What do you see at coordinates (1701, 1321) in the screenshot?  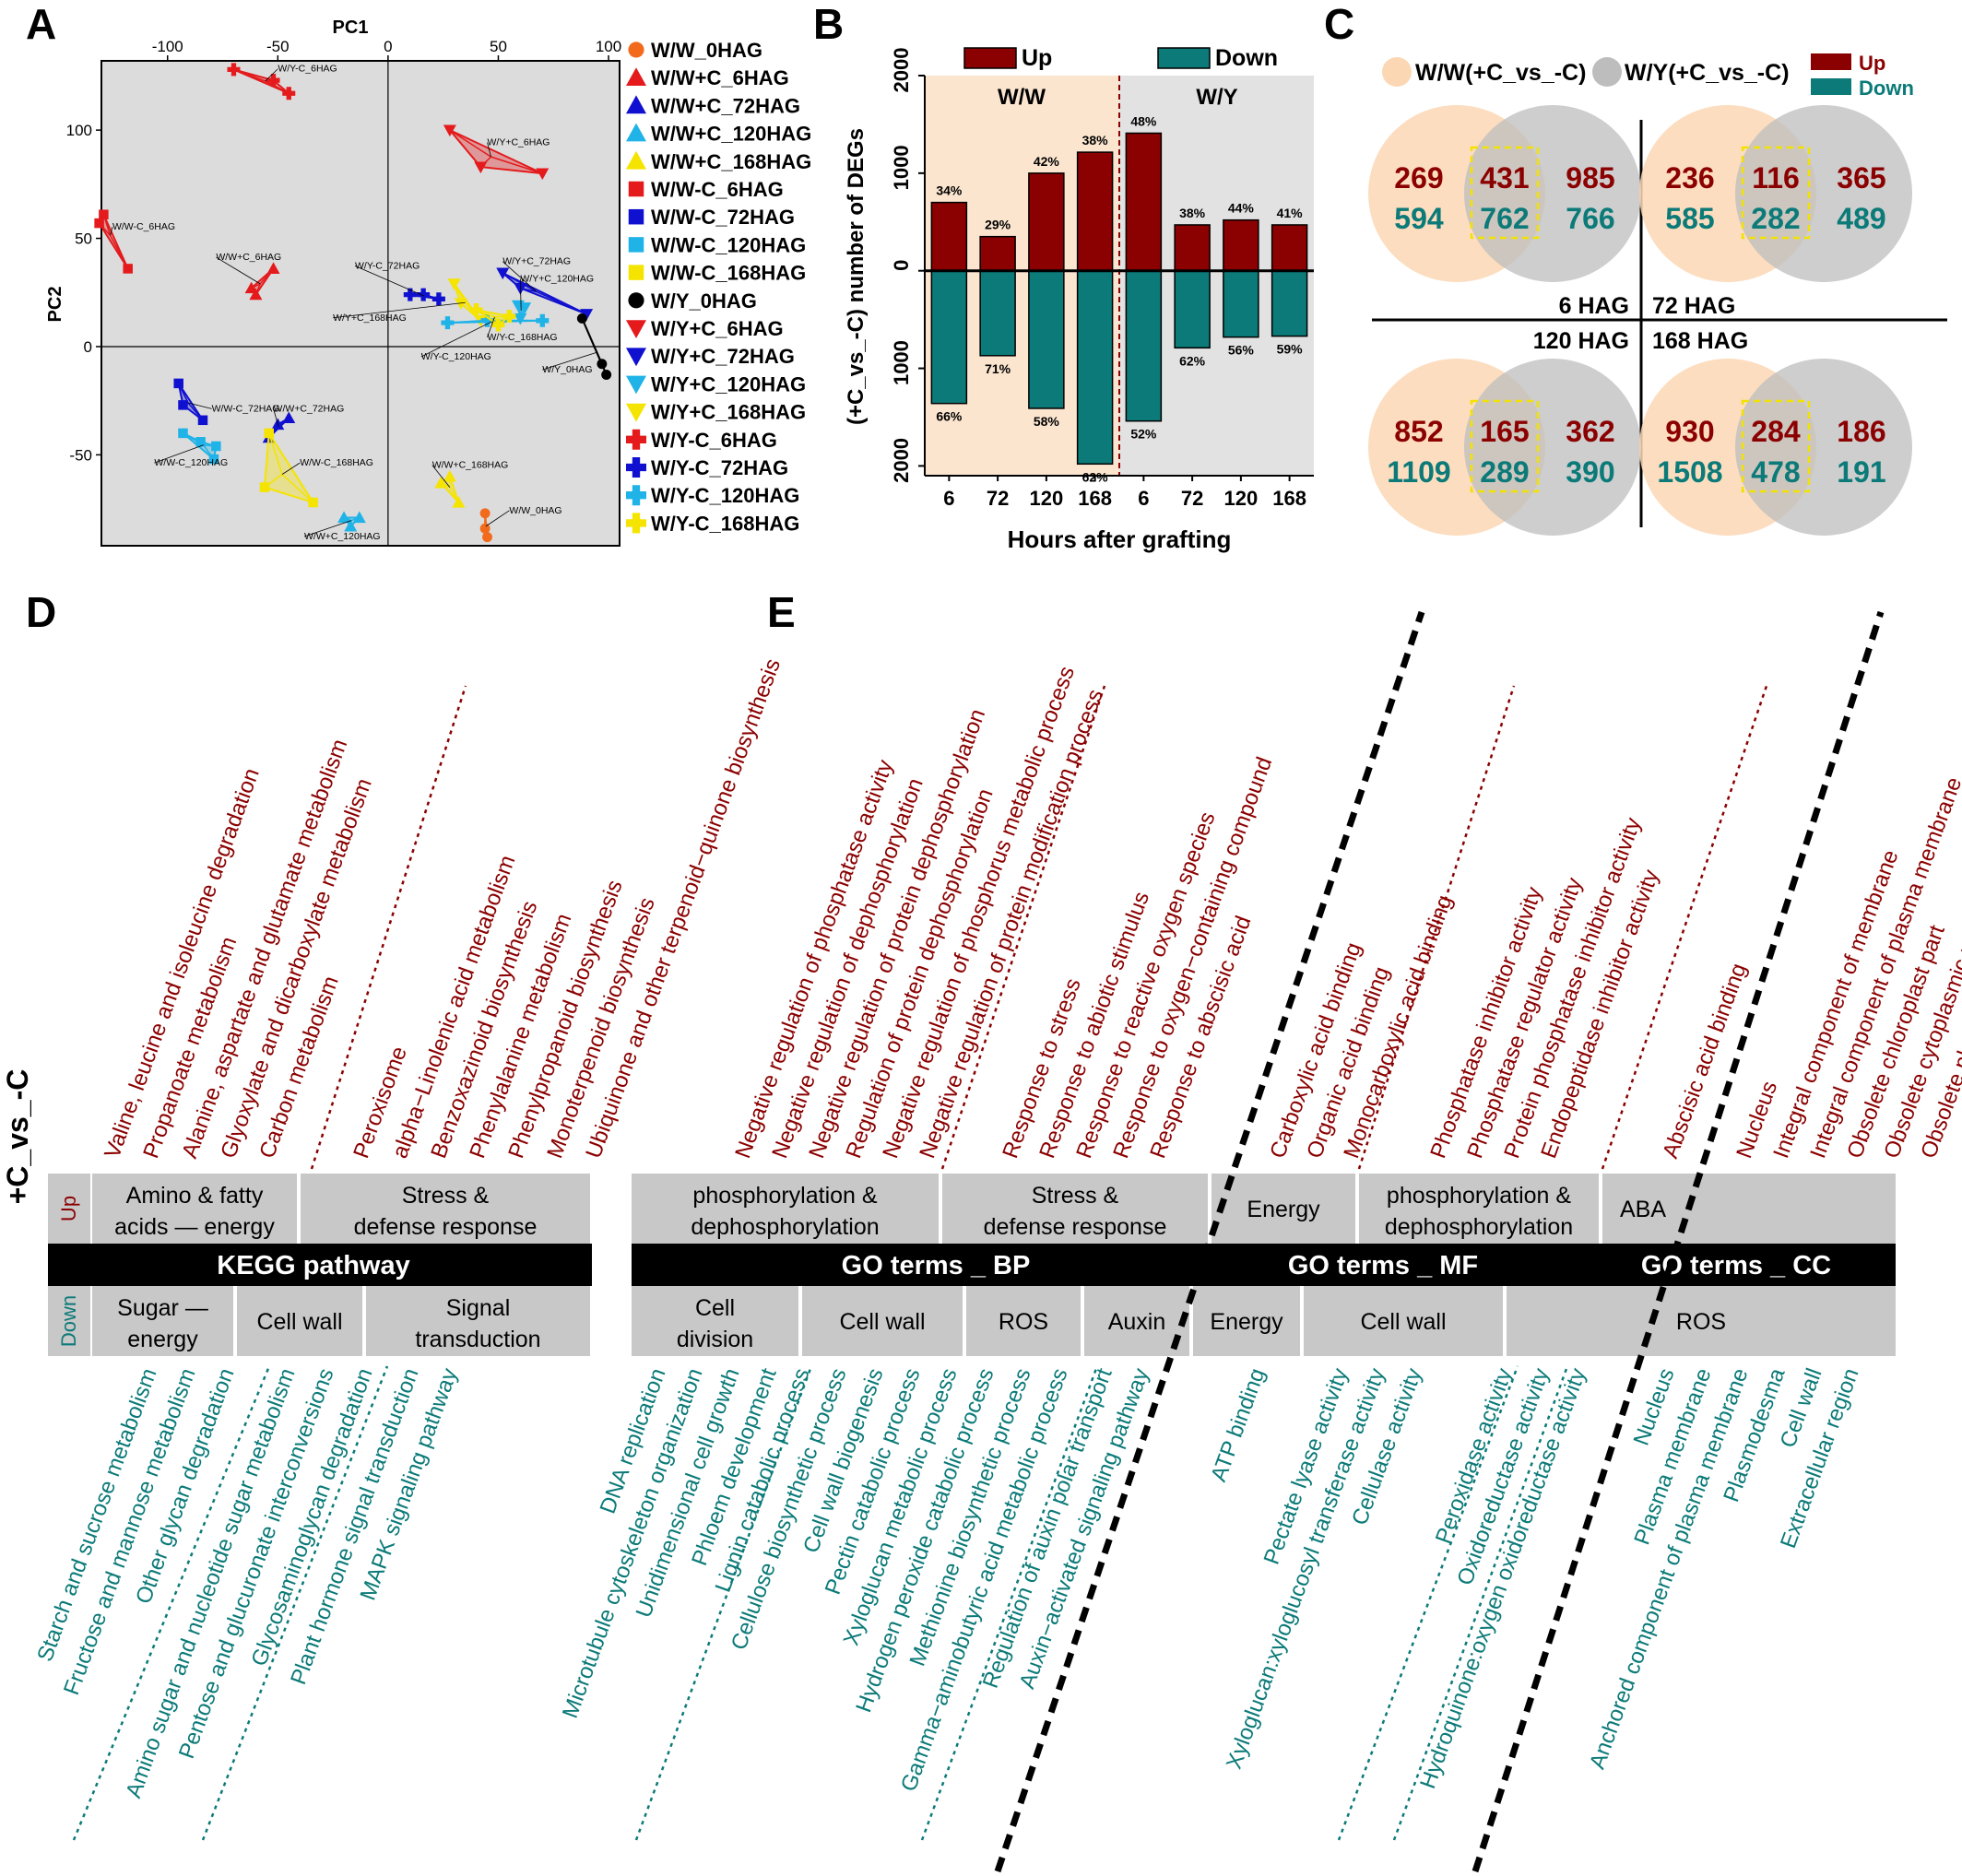 I see `go-down-box` at bounding box center [1701, 1321].